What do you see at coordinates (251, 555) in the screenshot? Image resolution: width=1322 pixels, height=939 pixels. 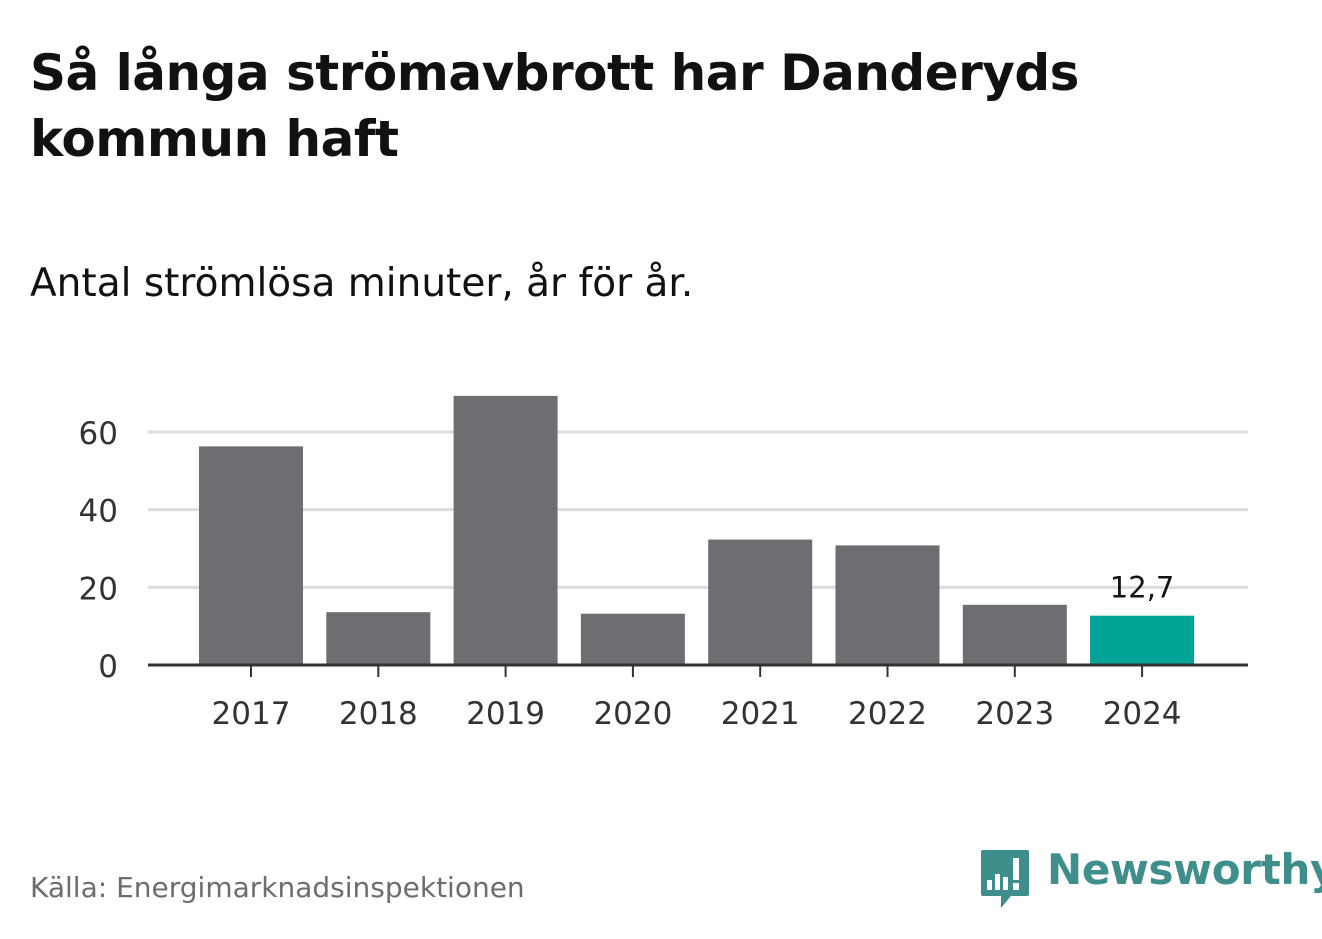 I see `bar-2017` at bounding box center [251, 555].